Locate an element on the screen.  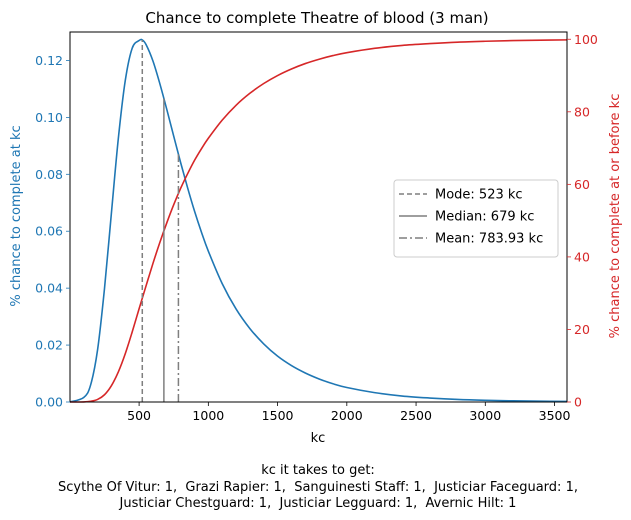
caption-line-1: kc it takes to get: is located at coordinates (318, 470).